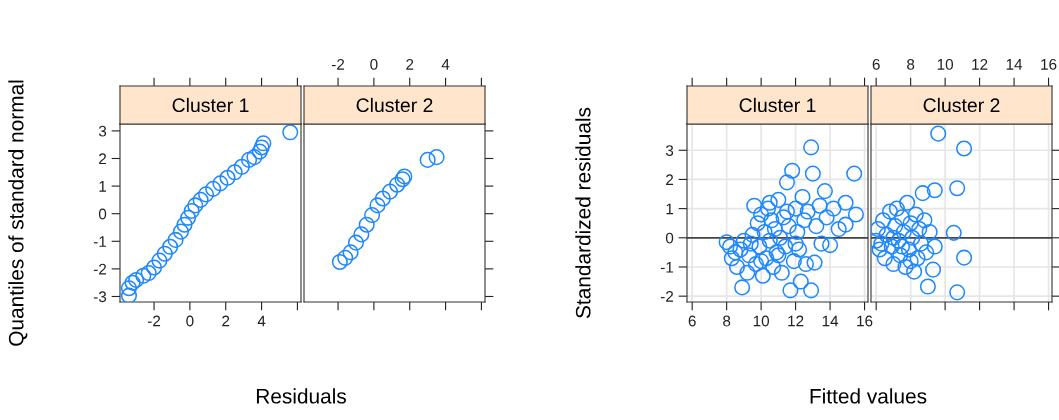 This screenshot has height=420, width=1059. What do you see at coordinates (301, 396) in the screenshot?
I see `x-axis-title: Residuals` at bounding box center [301, 396].